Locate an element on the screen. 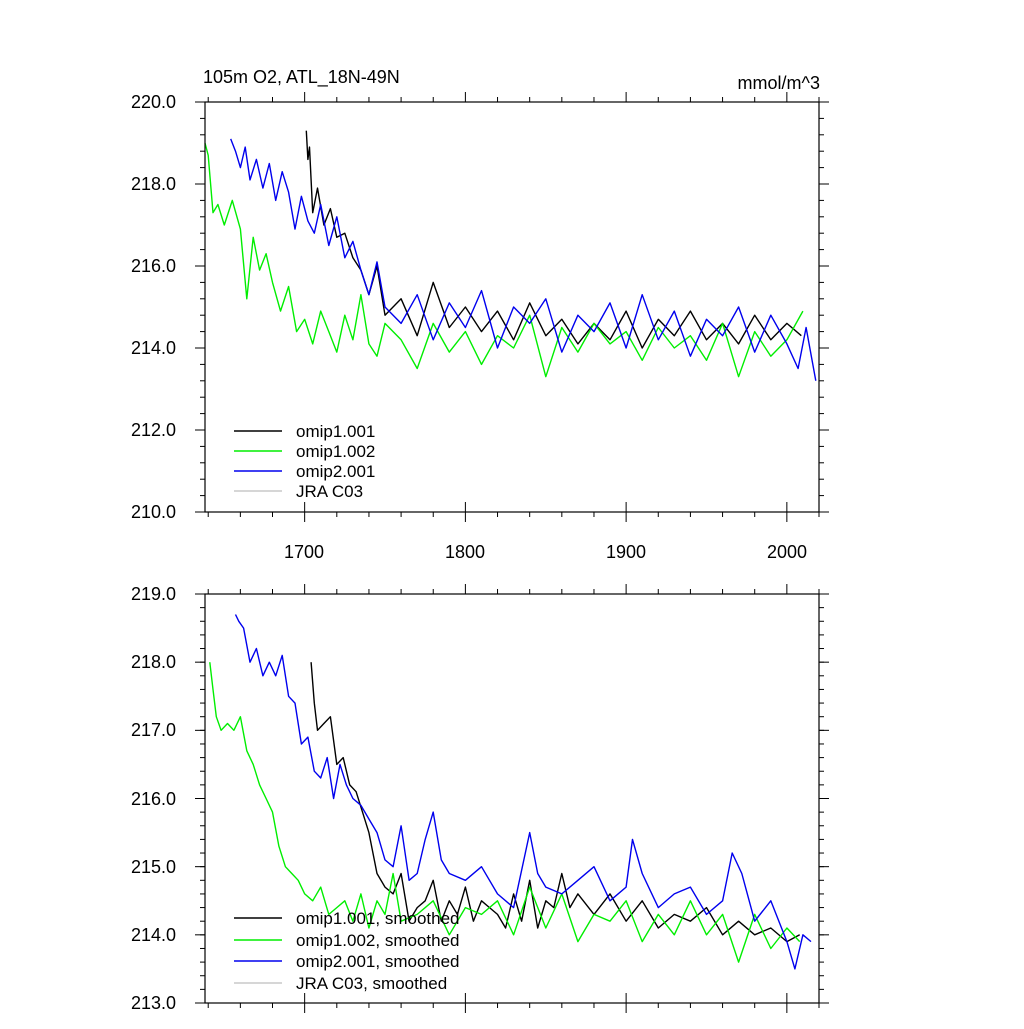 This screenshot has height=1029, width=1024. y-tick-label: 212.0 is located at coordinates (153, 430).